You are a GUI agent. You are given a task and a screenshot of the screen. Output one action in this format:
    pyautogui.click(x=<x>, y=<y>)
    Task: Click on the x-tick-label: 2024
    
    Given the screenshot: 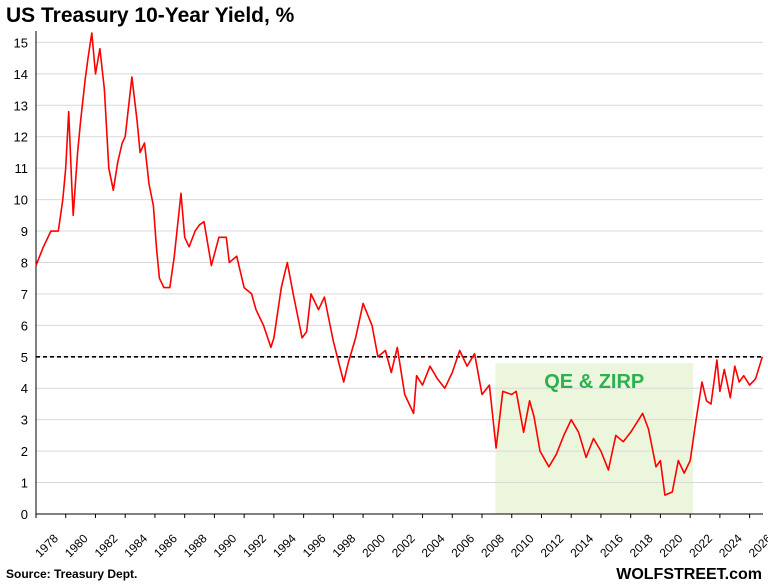 What is the action you would take?
    pyautogui.click(x=730, y=545)
    